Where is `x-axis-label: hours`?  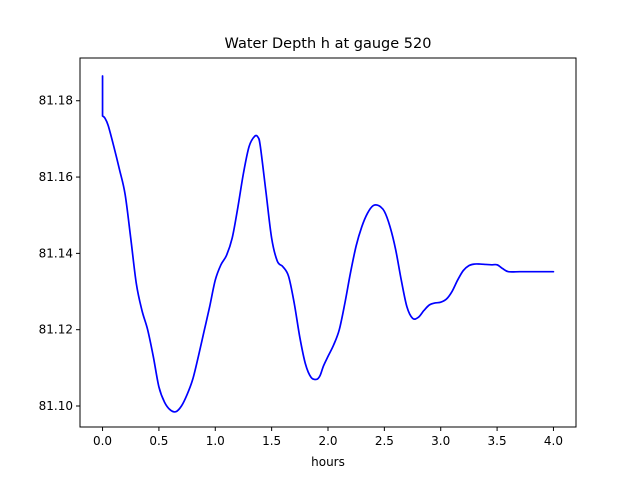
x-axis-label: hours is located at coordinates (328, 462).